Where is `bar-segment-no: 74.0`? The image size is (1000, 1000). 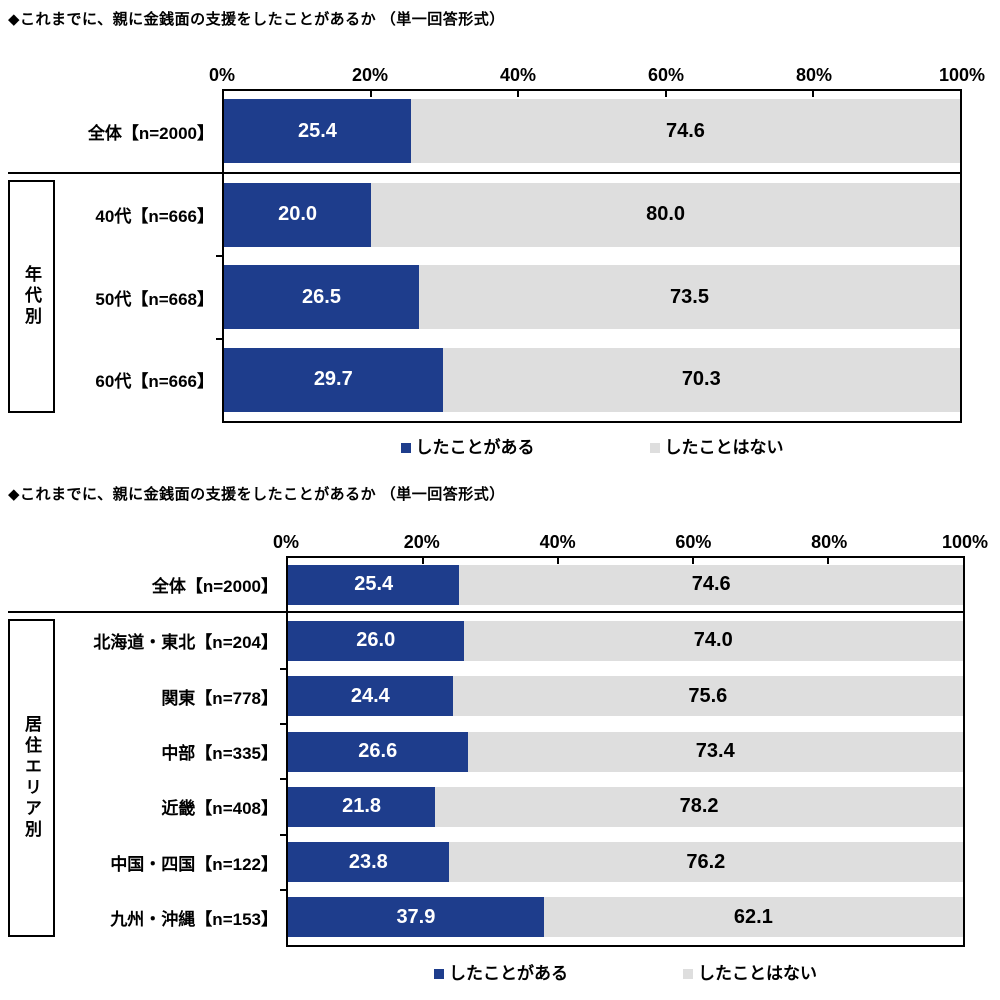
bar-segment-no: 74.0 is located at coordinates (713, 640).